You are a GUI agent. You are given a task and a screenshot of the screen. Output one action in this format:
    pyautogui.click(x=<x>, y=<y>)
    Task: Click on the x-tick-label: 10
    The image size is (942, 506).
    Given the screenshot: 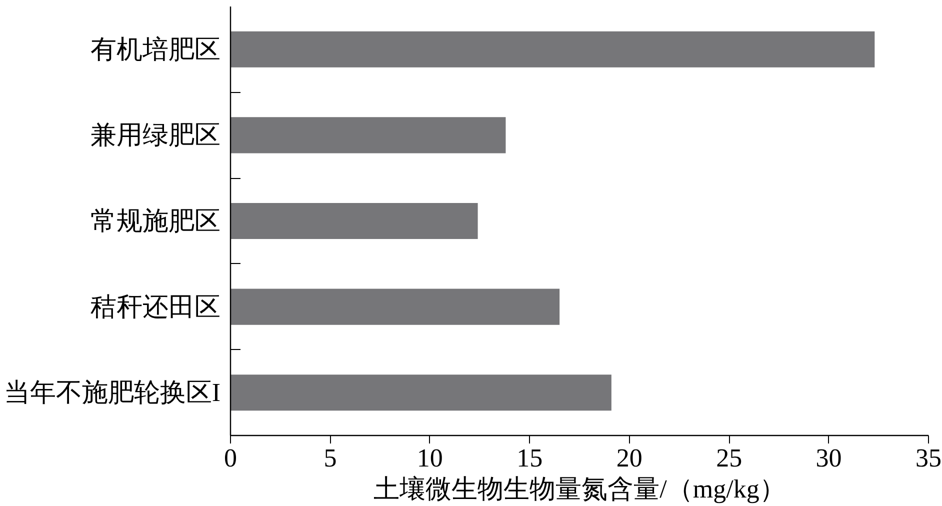 What is the action you would take?
    pyautogui.click(x=429, y=458)
    